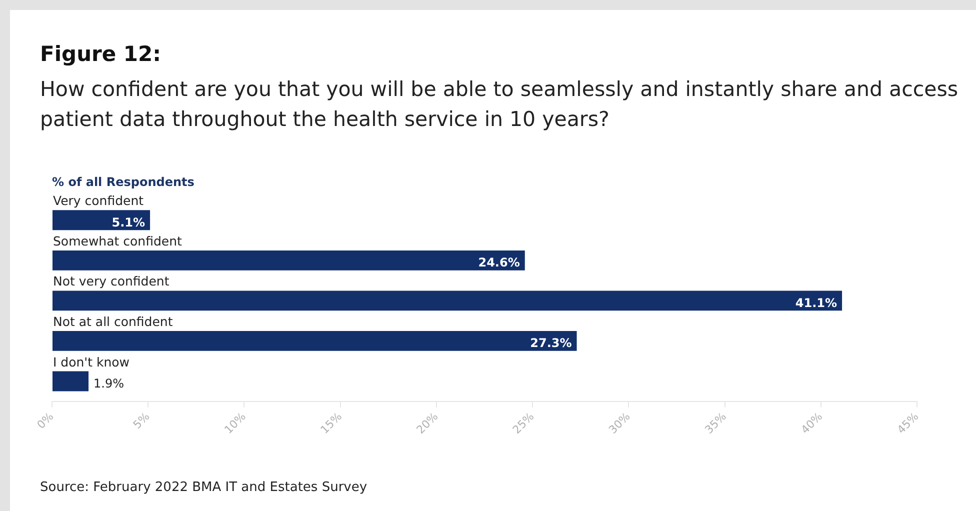 This screenshot has height=511, width=976. Describe the element at coordinates (816, 303) in the screenshot. I see `data-label: 41.1%` at that location.